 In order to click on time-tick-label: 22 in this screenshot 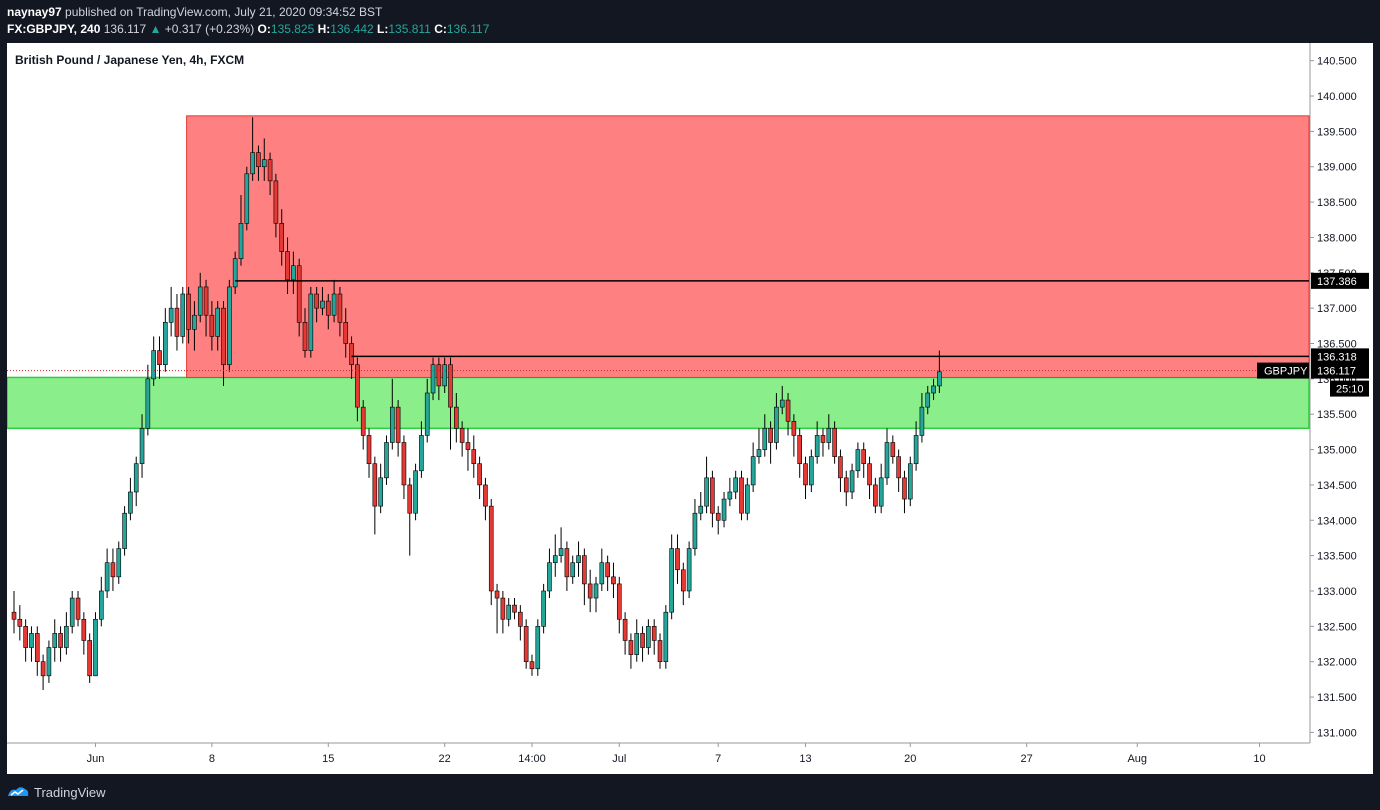, I will do `click(445, 759)`.